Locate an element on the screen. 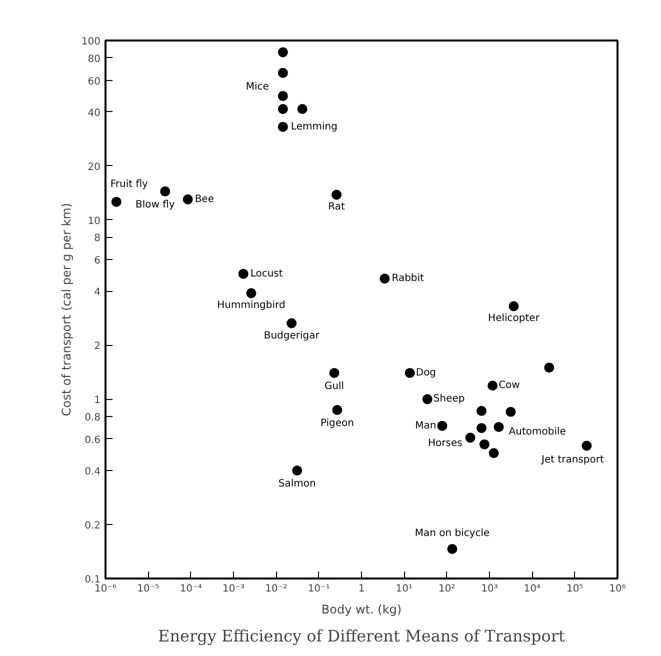  y-tick-label: 10 is located at coordinates (94, 221).